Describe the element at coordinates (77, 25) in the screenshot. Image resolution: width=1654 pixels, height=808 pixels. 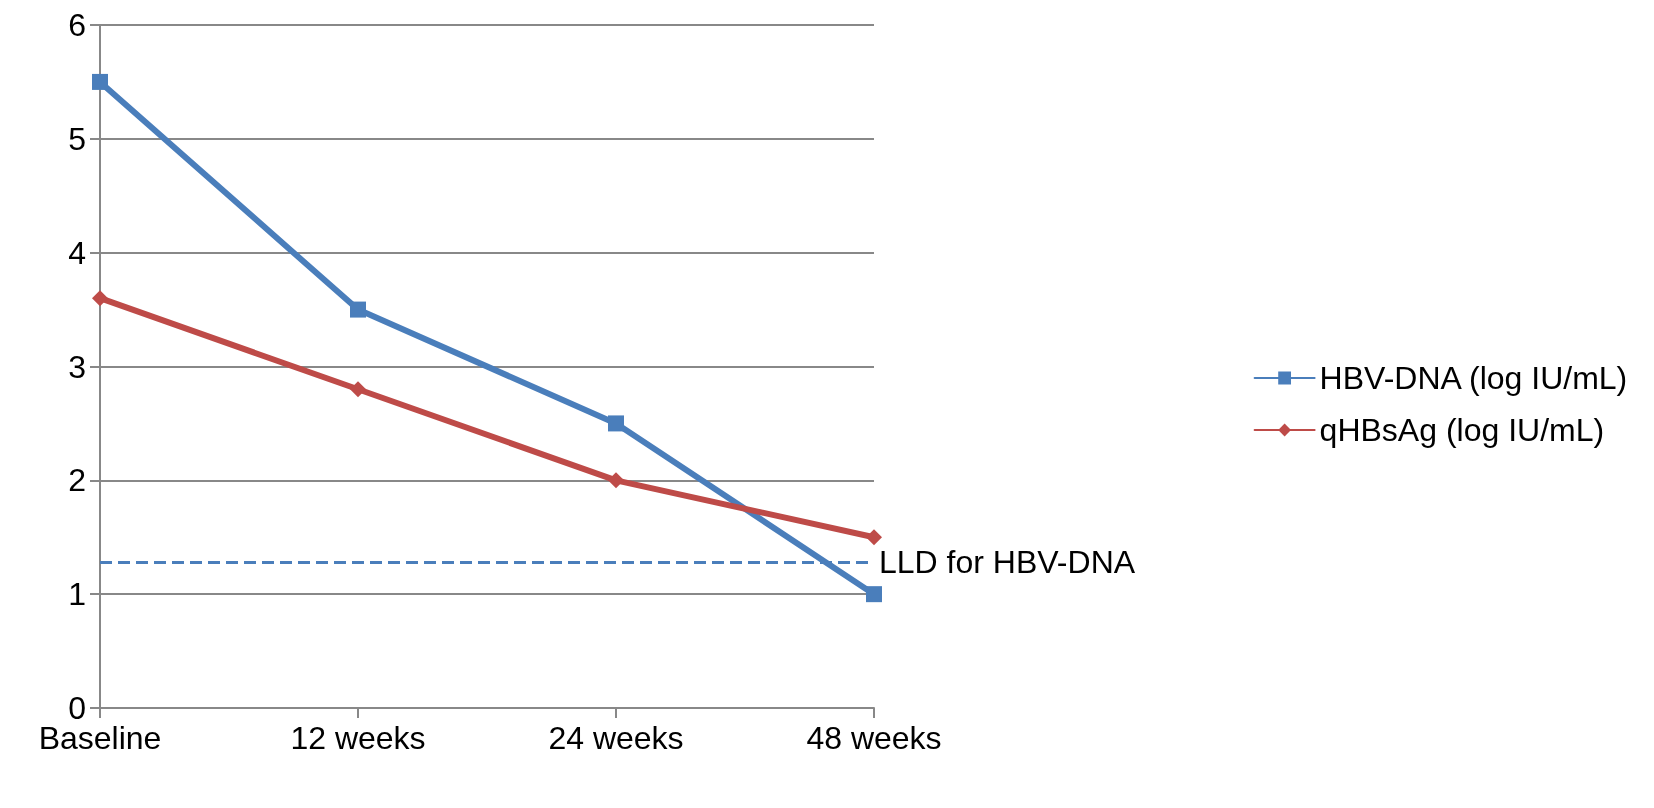
I see `y-tick-label: 6` at that location.